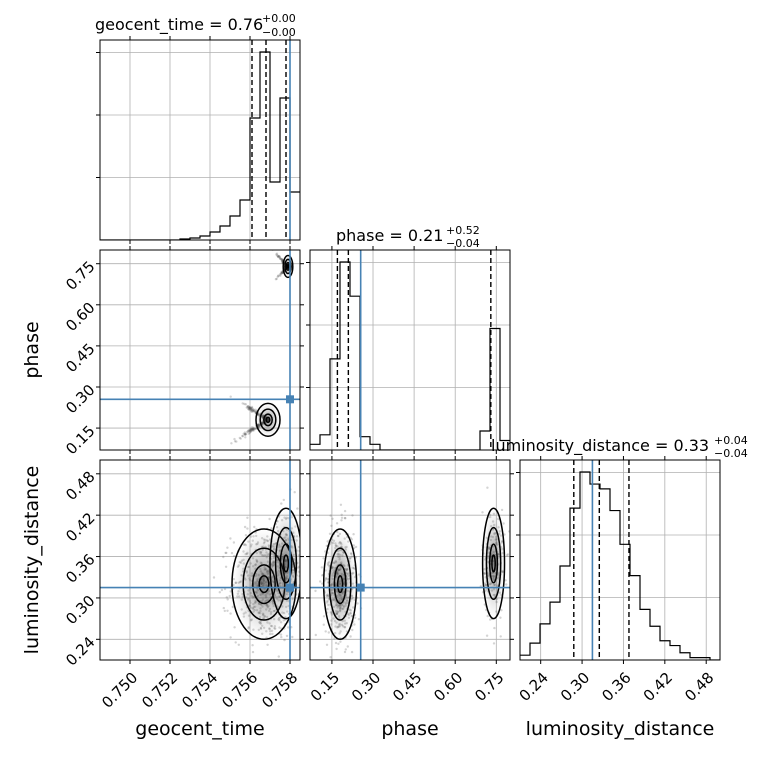 Image resolution: width=760 pixels, height=760 pixels. Describe the element at coordinates (198, 140) in the screenshot. I see `hist-geocent-time-panel` at that location.